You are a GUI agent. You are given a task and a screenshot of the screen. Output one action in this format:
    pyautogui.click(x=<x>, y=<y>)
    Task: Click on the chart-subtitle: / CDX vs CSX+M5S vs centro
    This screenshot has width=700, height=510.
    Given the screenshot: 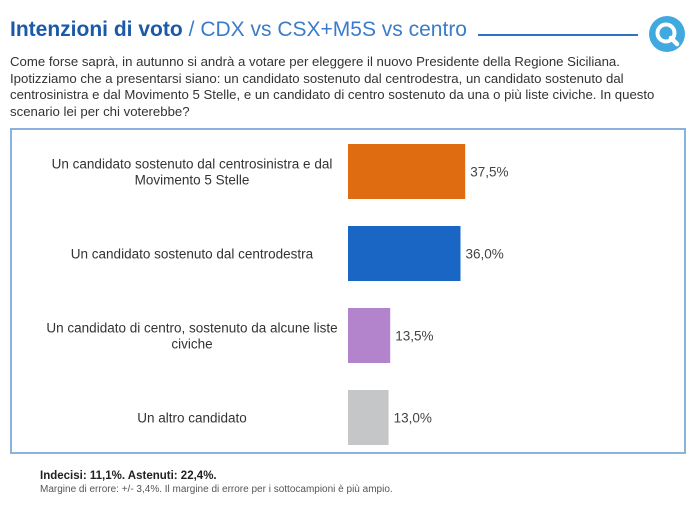 What is the action you would take?
    pyautogui.click(x=327, y=29)
    